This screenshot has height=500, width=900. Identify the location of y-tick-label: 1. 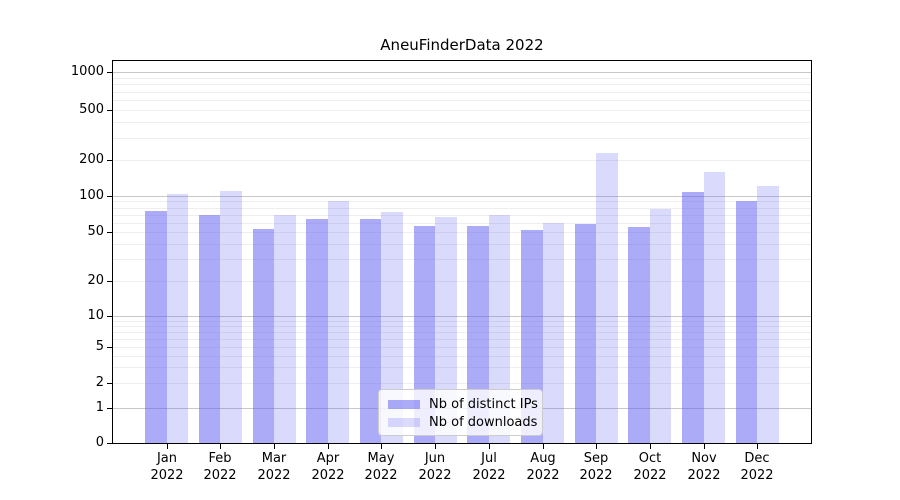
(99, 407).